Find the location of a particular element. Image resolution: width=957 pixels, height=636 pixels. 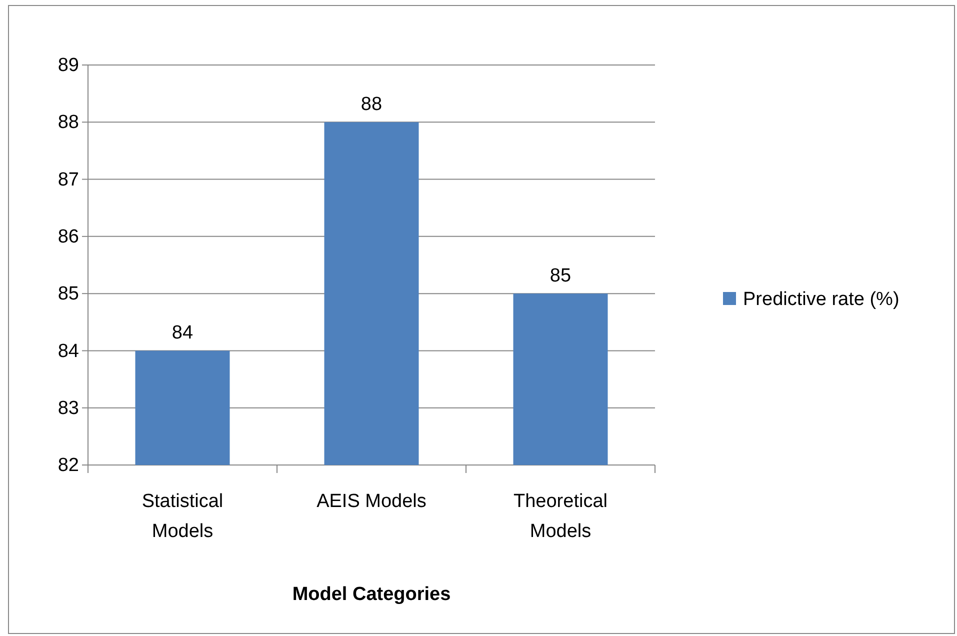

y-tick-label: 89 is located at coordinates (68, 65).